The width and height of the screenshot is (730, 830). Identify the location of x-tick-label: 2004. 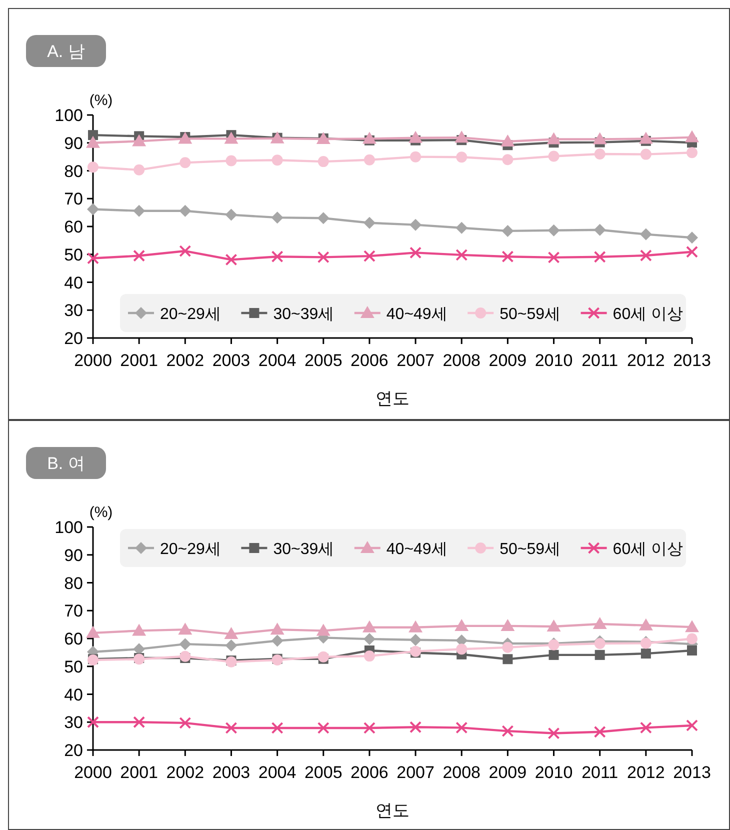
(277, 772).